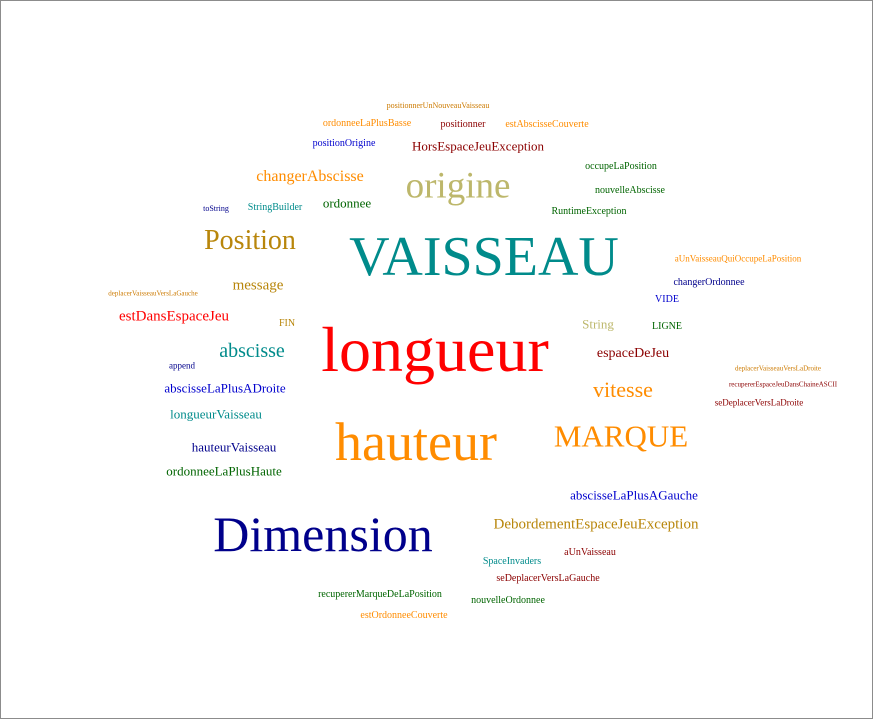 The image size is (873, 719). Describe the element at coordinates (225, 388) in the screenshot. I see `word-abscisseLaPlusADroite: abscisseLaPlusADroite` at that location.